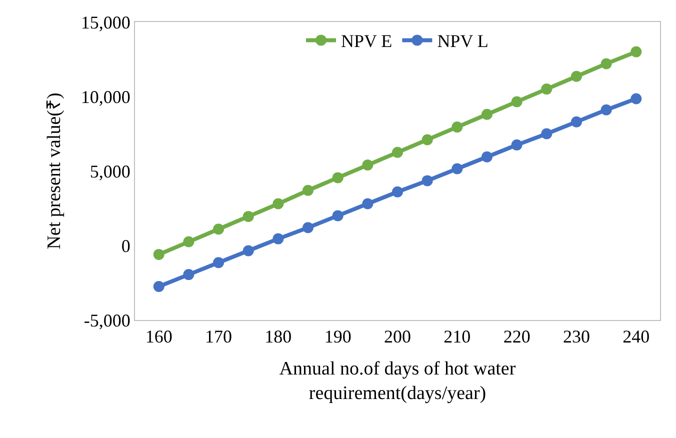 The image size is (676, 438). I want to click on y-tick-label: 5,000, so click(110, 171).